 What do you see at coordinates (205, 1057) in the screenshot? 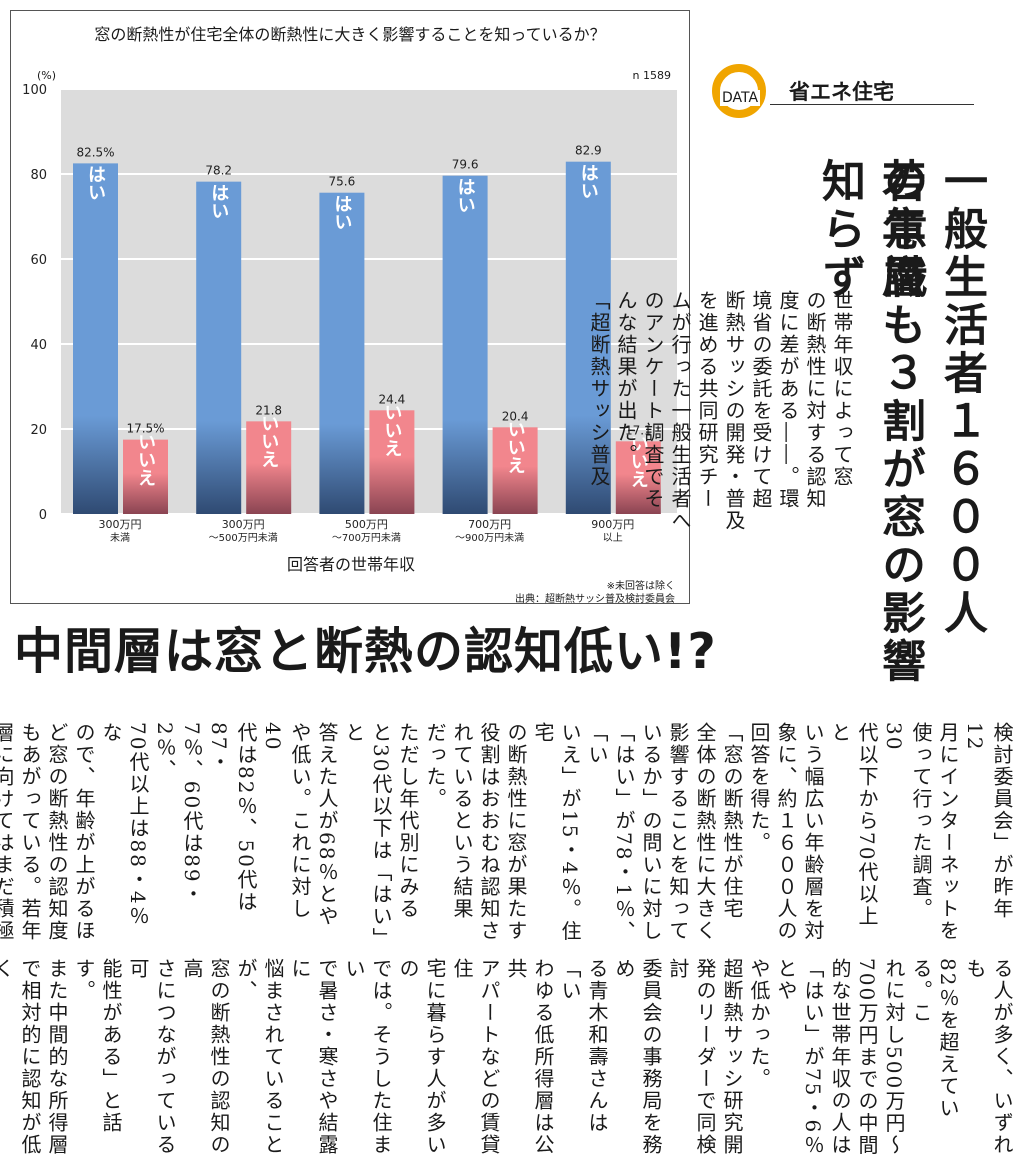
I see `body-bottom-line: 窓の断熱性の認知の高` at bounding box center [205, 1057].